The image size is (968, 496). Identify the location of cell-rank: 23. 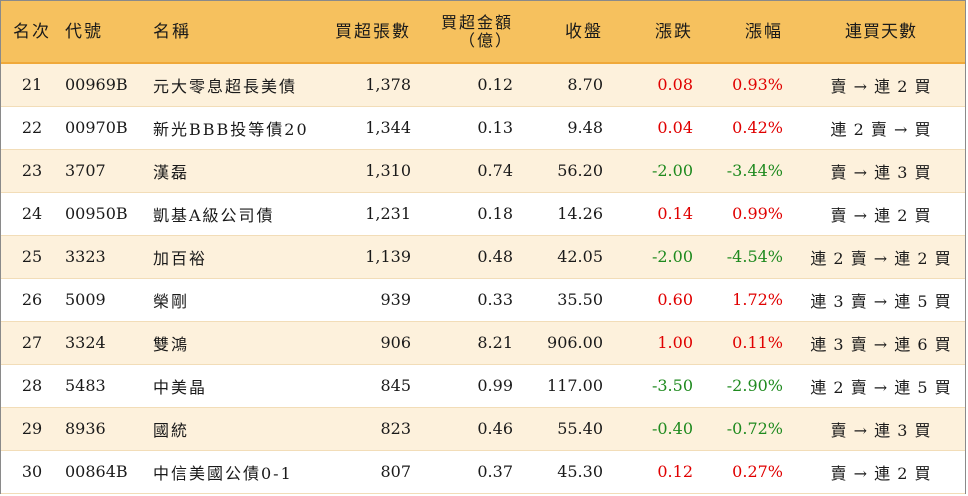
(32, 171).